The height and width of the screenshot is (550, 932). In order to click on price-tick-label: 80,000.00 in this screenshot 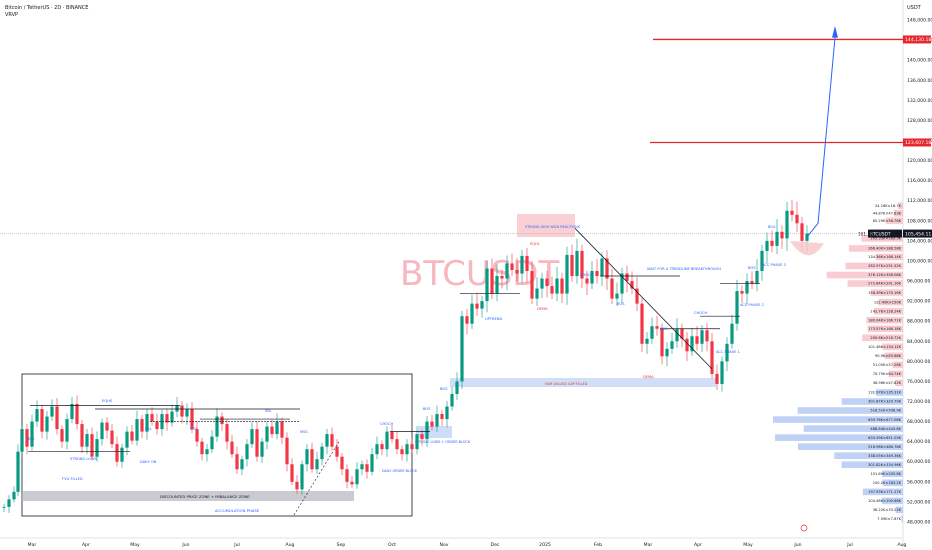, I will do `click(918, 362)`.